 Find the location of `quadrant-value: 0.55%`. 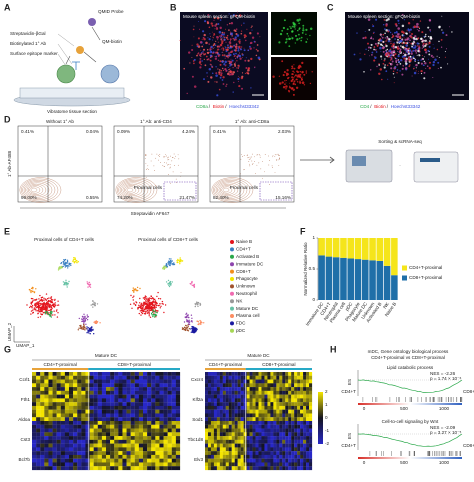

quadrant-value: 0.55% is located at coordinates (92, 197).